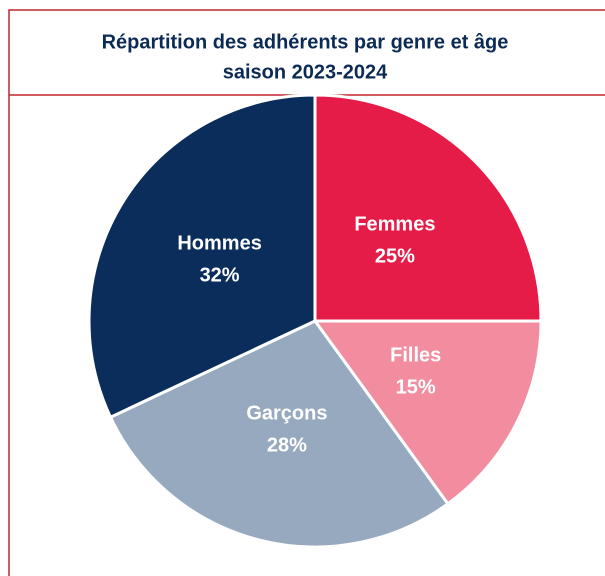  Describe the element at coordinates (395, 256) in the screenshot. I see `slice-value-label: 25%` at that location.